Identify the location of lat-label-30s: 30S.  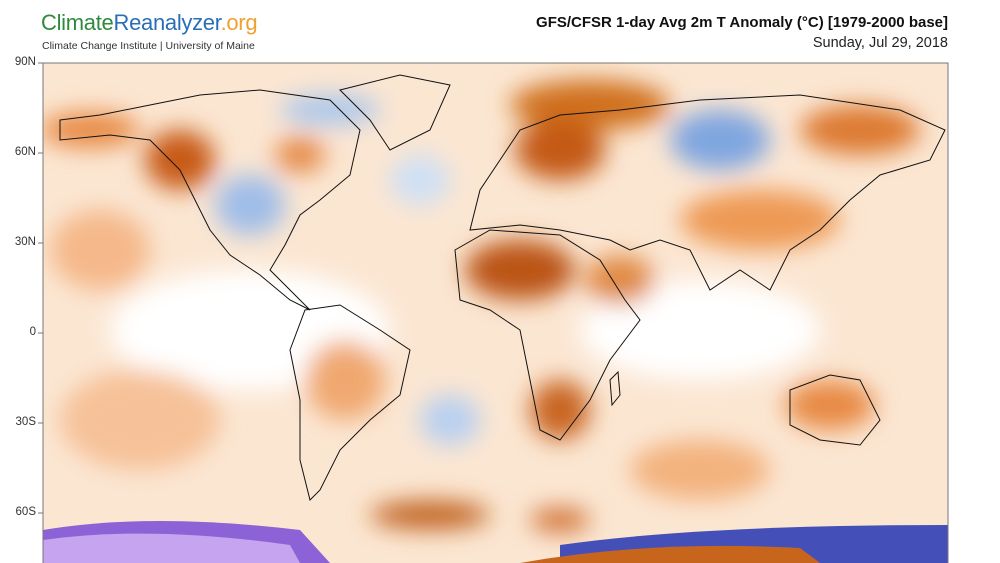
(25, 422).